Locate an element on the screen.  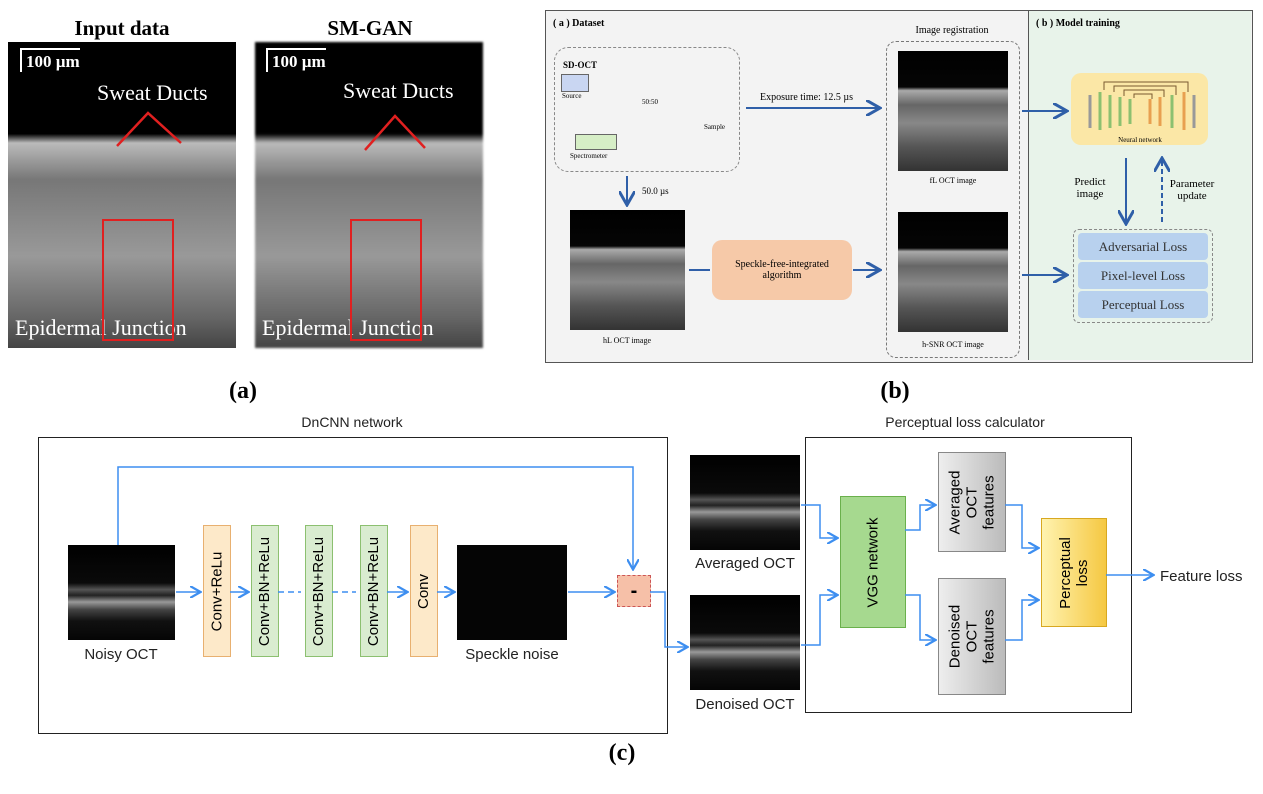
hsnr-oct-label: h-SNR OCT image is located at coordinates (953, 344).